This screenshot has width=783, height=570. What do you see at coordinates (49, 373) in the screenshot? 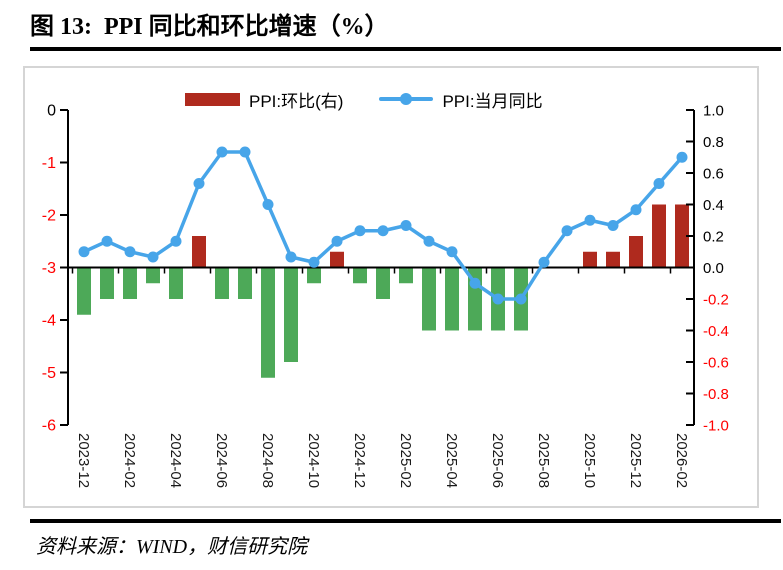
I see `left-tick-label: -5` at bounding box center [49, 373].